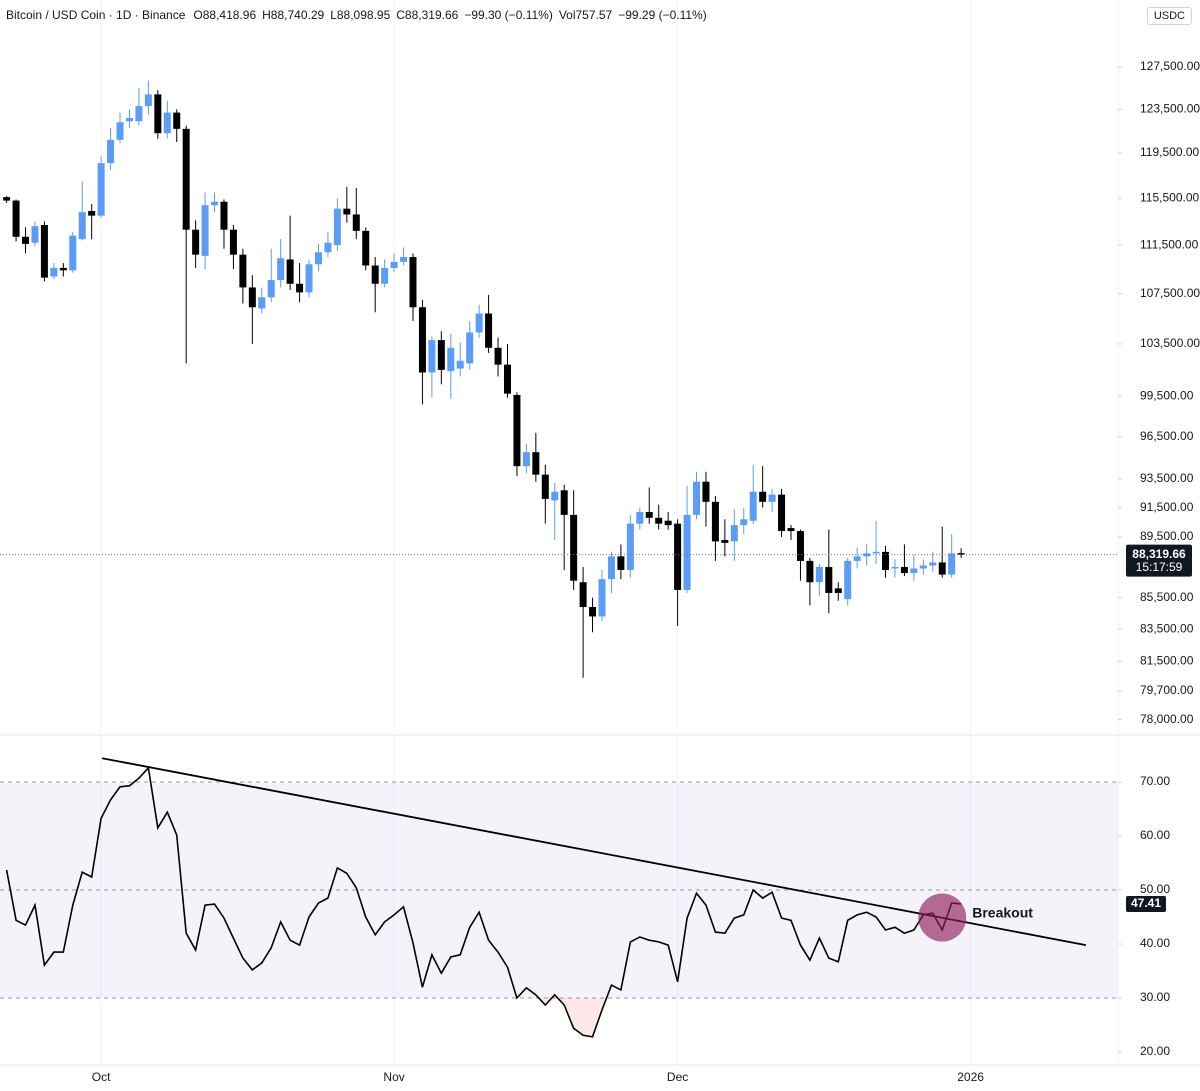 This screenshot has height=1091, width=1200. Describe the element at coordinates (293, 15) in the screenshot. I see `header-item: H88,740.29` at that location.